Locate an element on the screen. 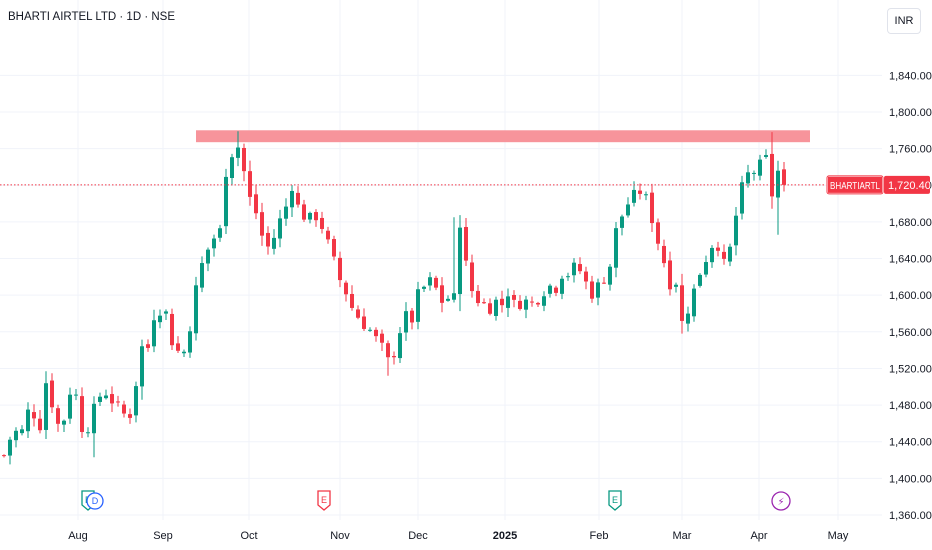  time-axis: Aug Sep Oct Nov Dec 2025 Feb Mar Apr May is located at coordinates (458, 536).